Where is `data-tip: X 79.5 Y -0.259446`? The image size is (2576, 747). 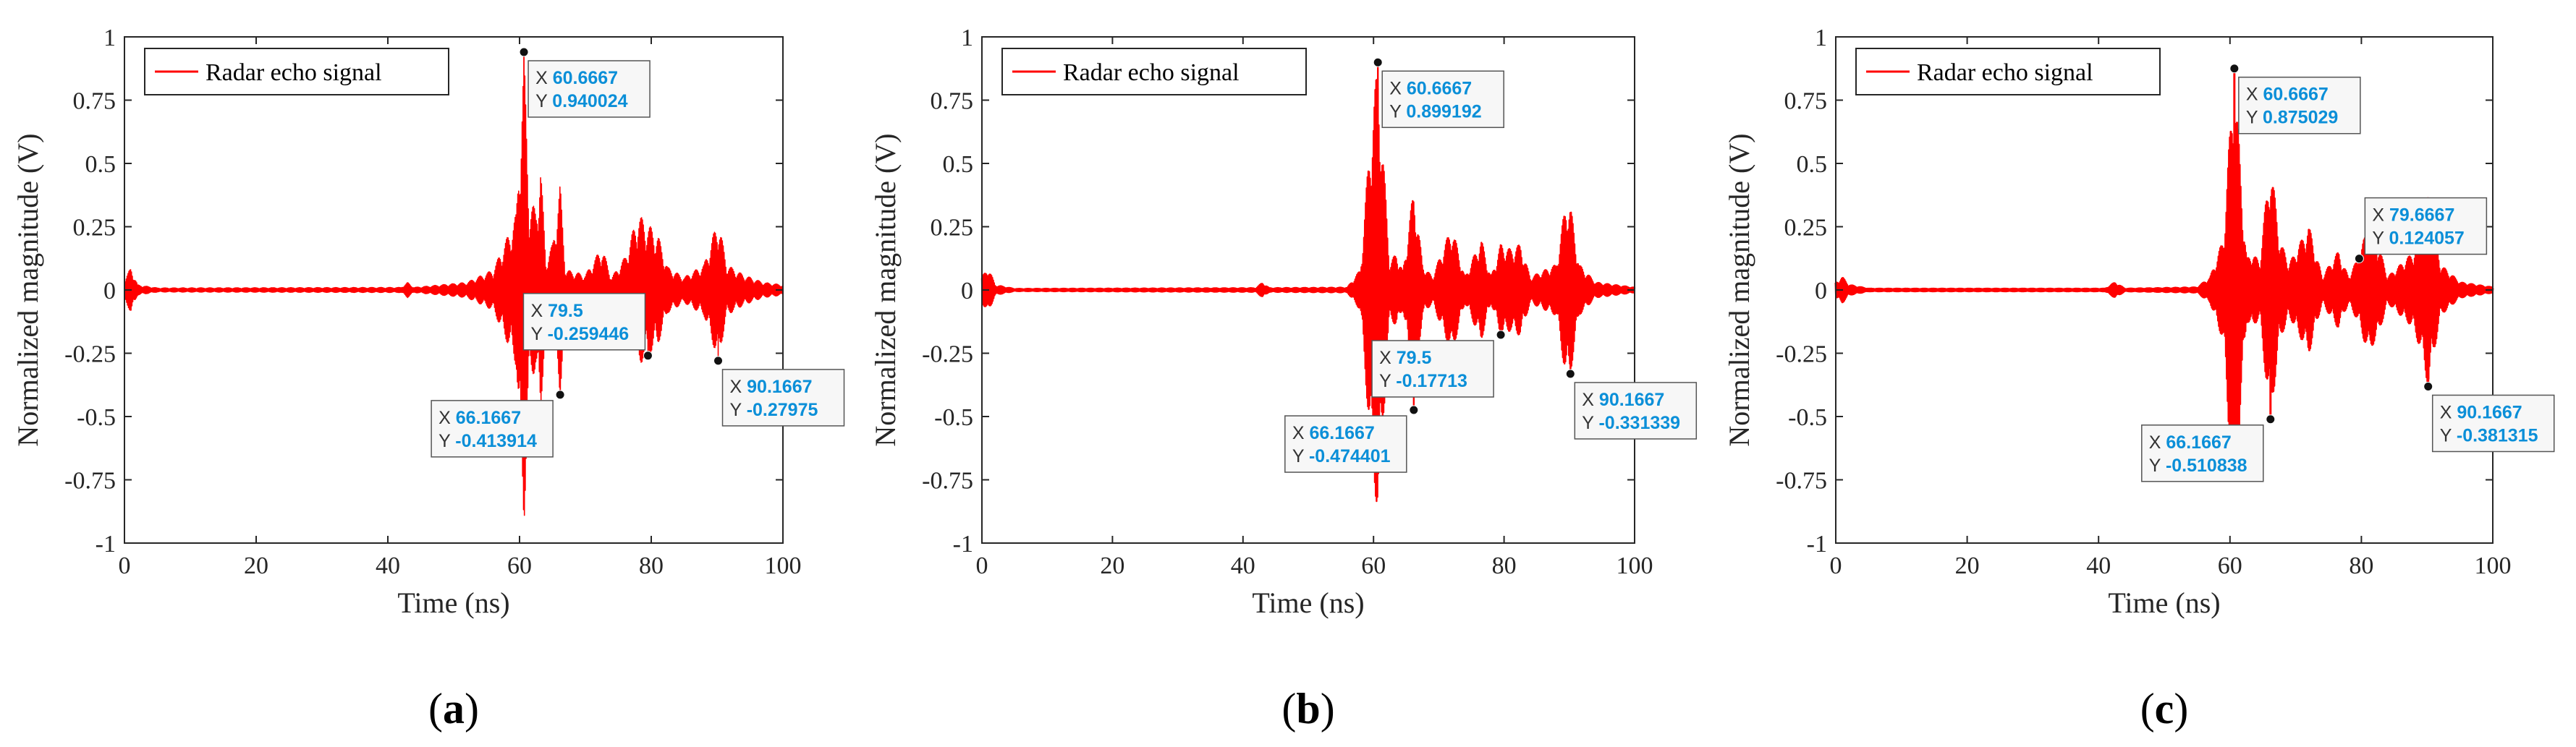
data-tip: X 79.5 Y -0.259446 is located at coordinates (587, 327).